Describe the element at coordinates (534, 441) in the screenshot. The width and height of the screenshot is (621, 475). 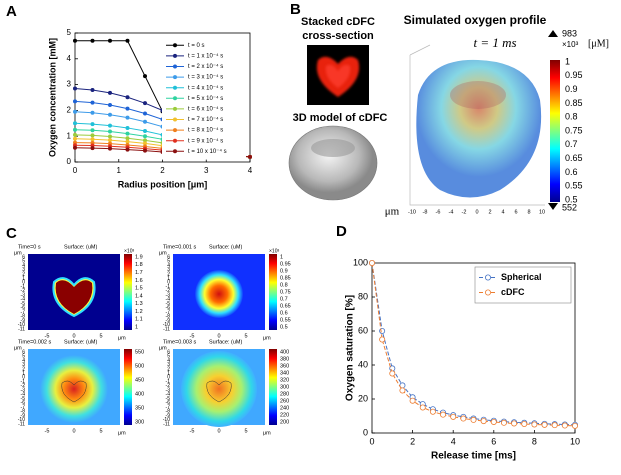
I see `x-tick-label: 8` at that location.